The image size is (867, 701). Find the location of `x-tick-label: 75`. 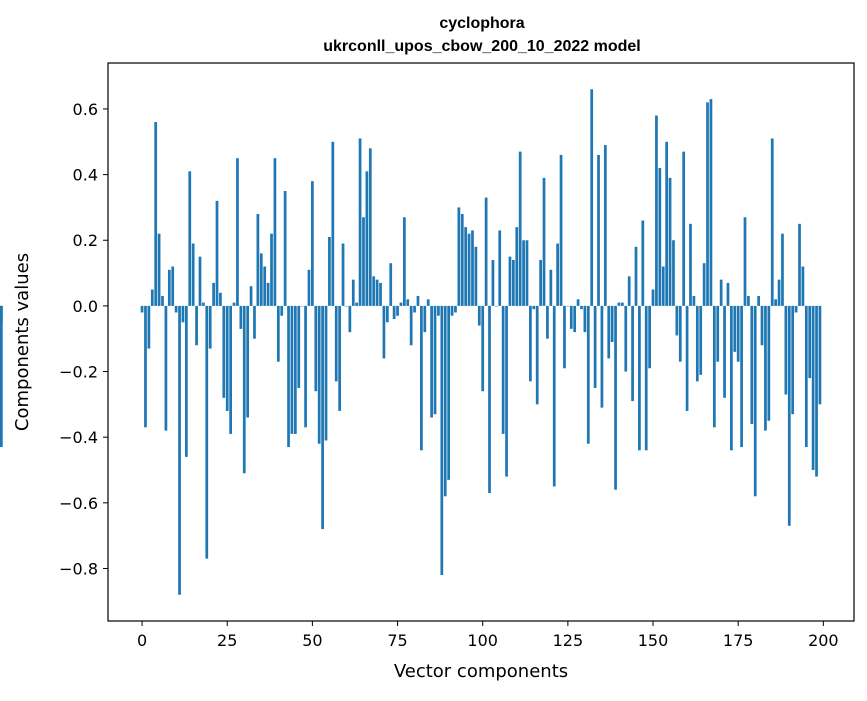

x-tick-label: 75 is located at coordinates (397, 640).